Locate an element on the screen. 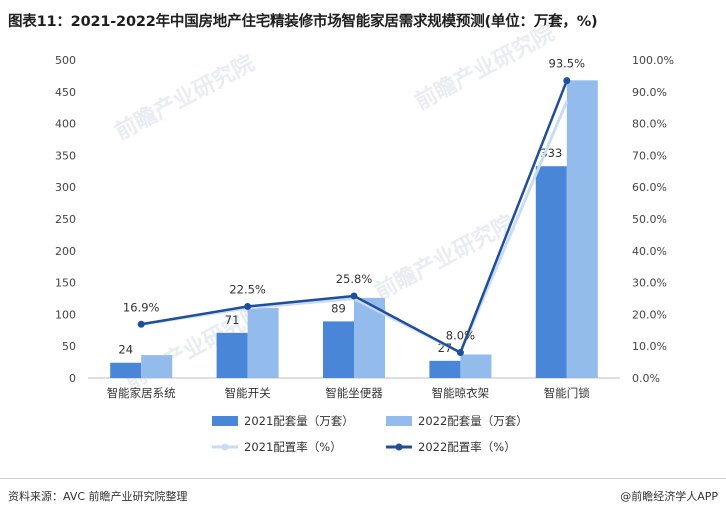 The width and height of the screenshot is (726, 513). y-right-tick-label: 0.0% is located at coordinates (646, 378).